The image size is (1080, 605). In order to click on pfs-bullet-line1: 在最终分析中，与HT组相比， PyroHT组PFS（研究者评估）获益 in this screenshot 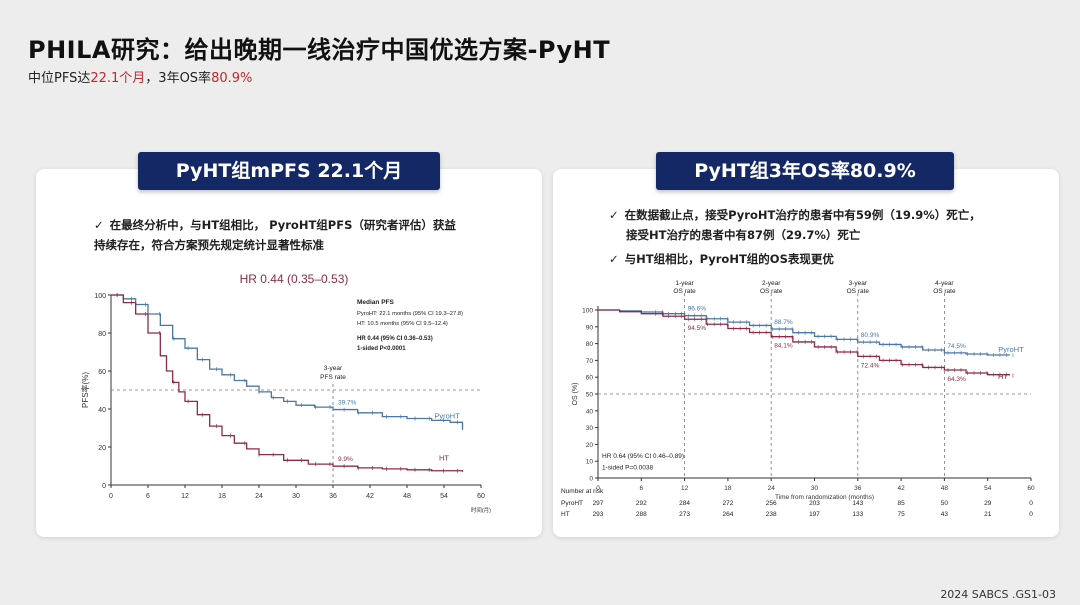, I will do `click(282, 225)`.